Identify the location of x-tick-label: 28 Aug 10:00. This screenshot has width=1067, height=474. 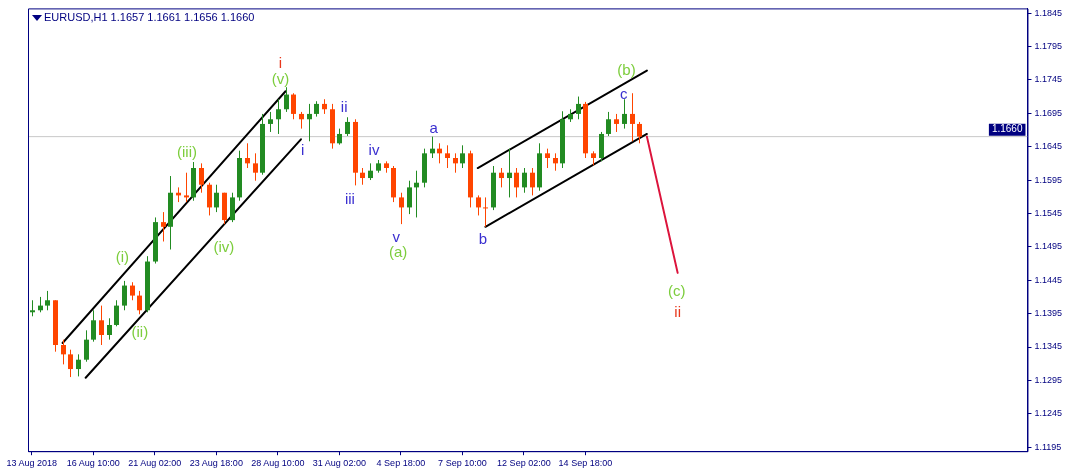
(278, 463).